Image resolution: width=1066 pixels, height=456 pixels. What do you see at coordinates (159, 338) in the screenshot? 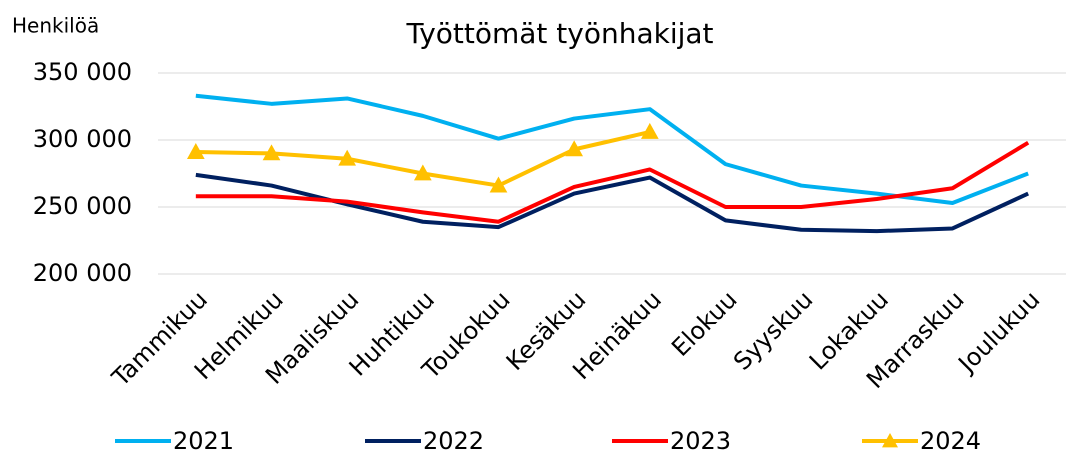
I see `x-tick-label: Tammikuu` at bounding box center [159, 338].